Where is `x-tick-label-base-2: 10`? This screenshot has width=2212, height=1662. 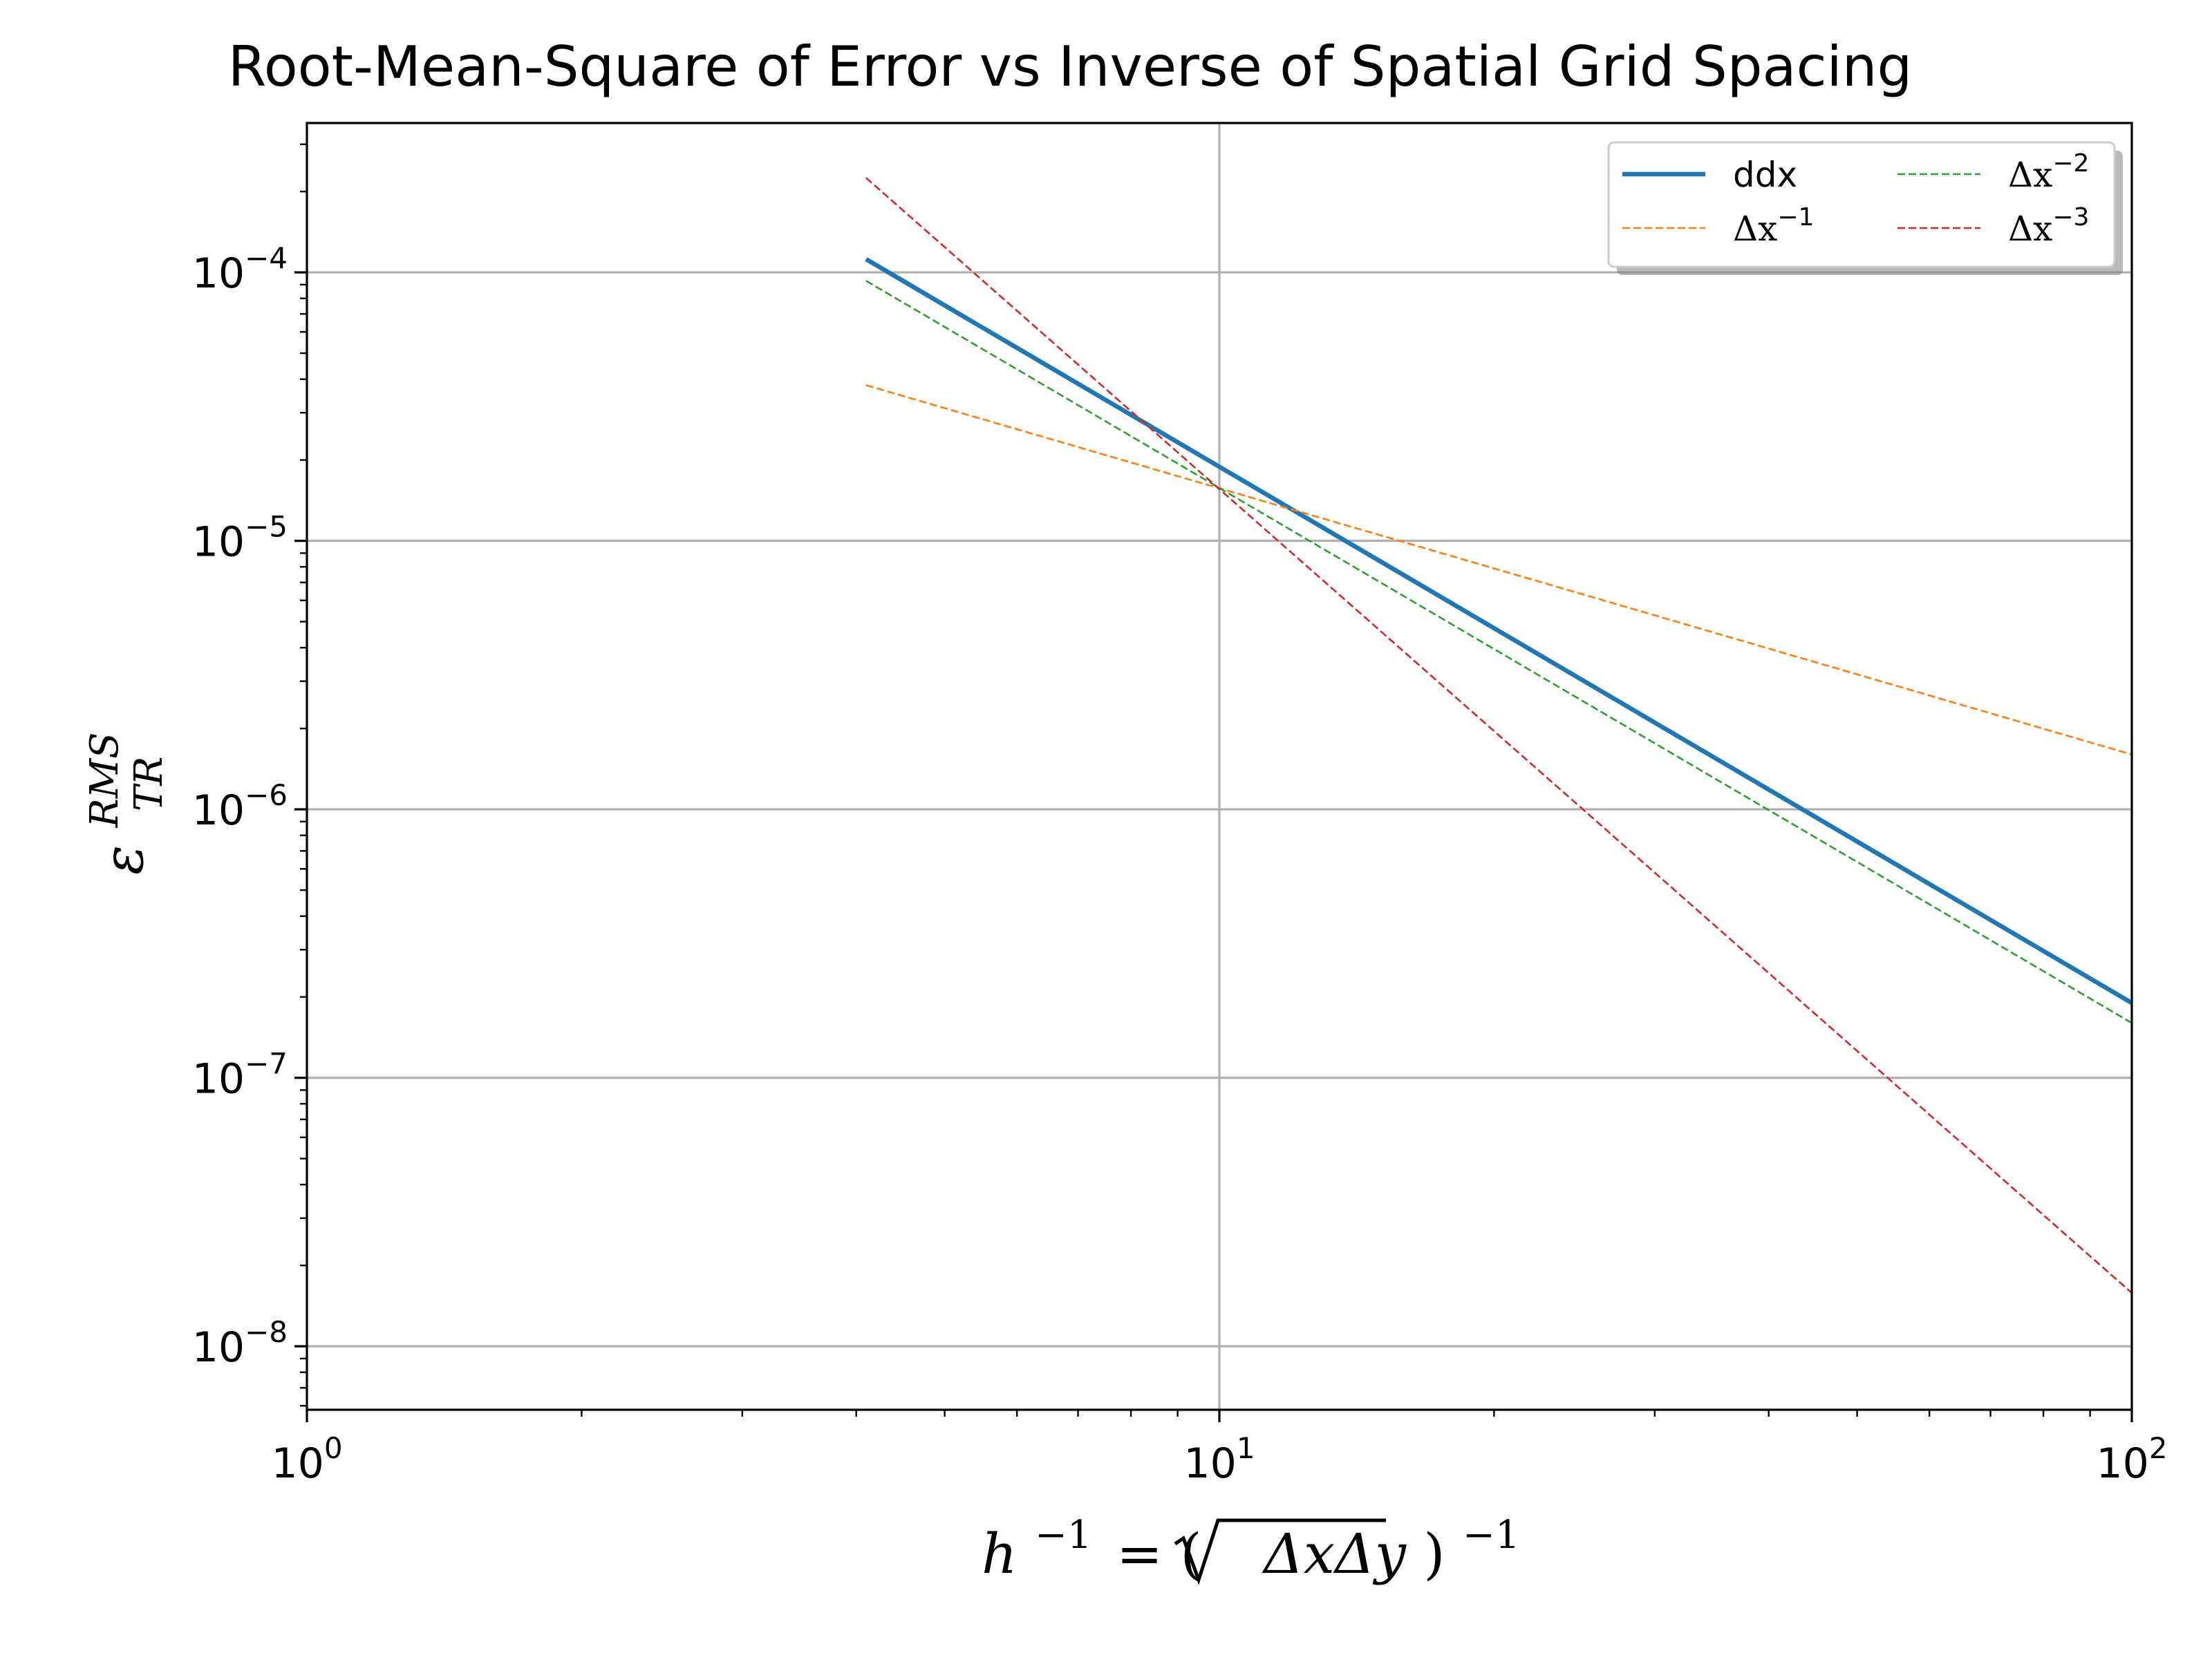 x-tick-label-base-2: 10 is located at coordinates (2122, 1463).